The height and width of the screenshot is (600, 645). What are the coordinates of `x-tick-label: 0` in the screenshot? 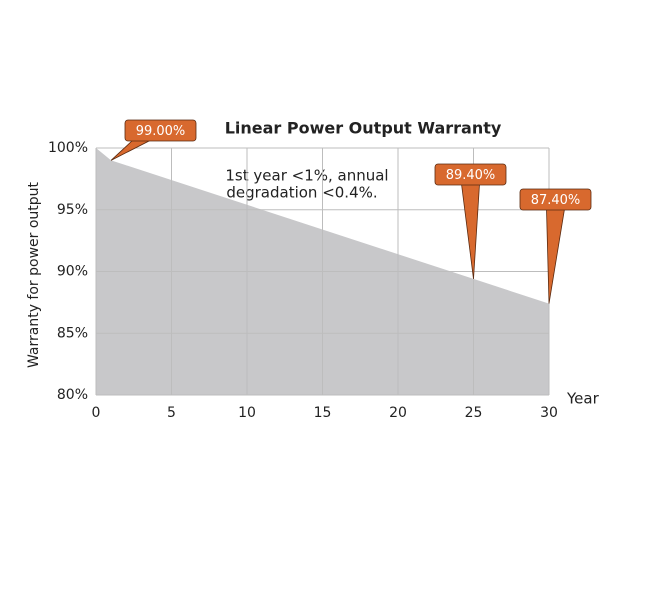 It's located at (96, 413).